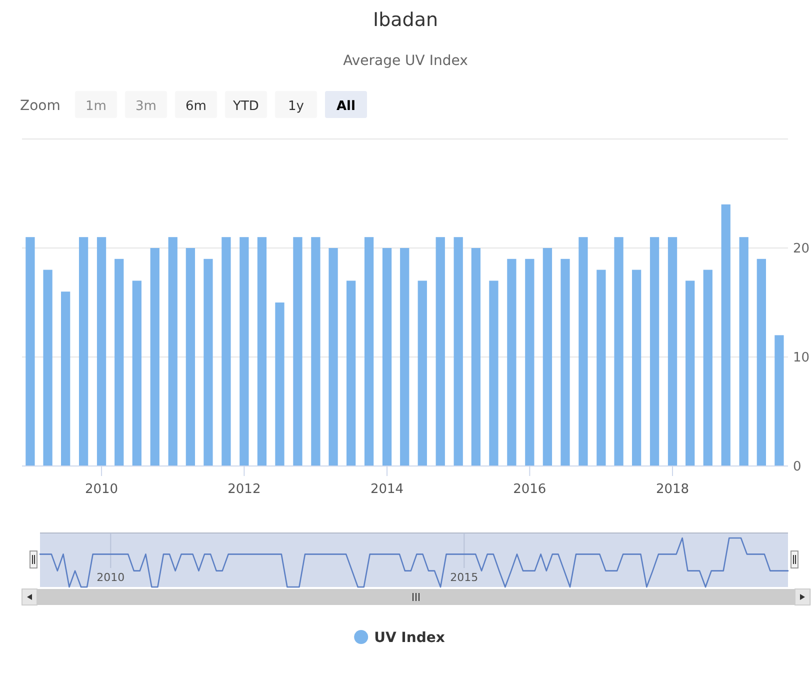  I want to click on legend-label: UV Index, so click(409, 638).